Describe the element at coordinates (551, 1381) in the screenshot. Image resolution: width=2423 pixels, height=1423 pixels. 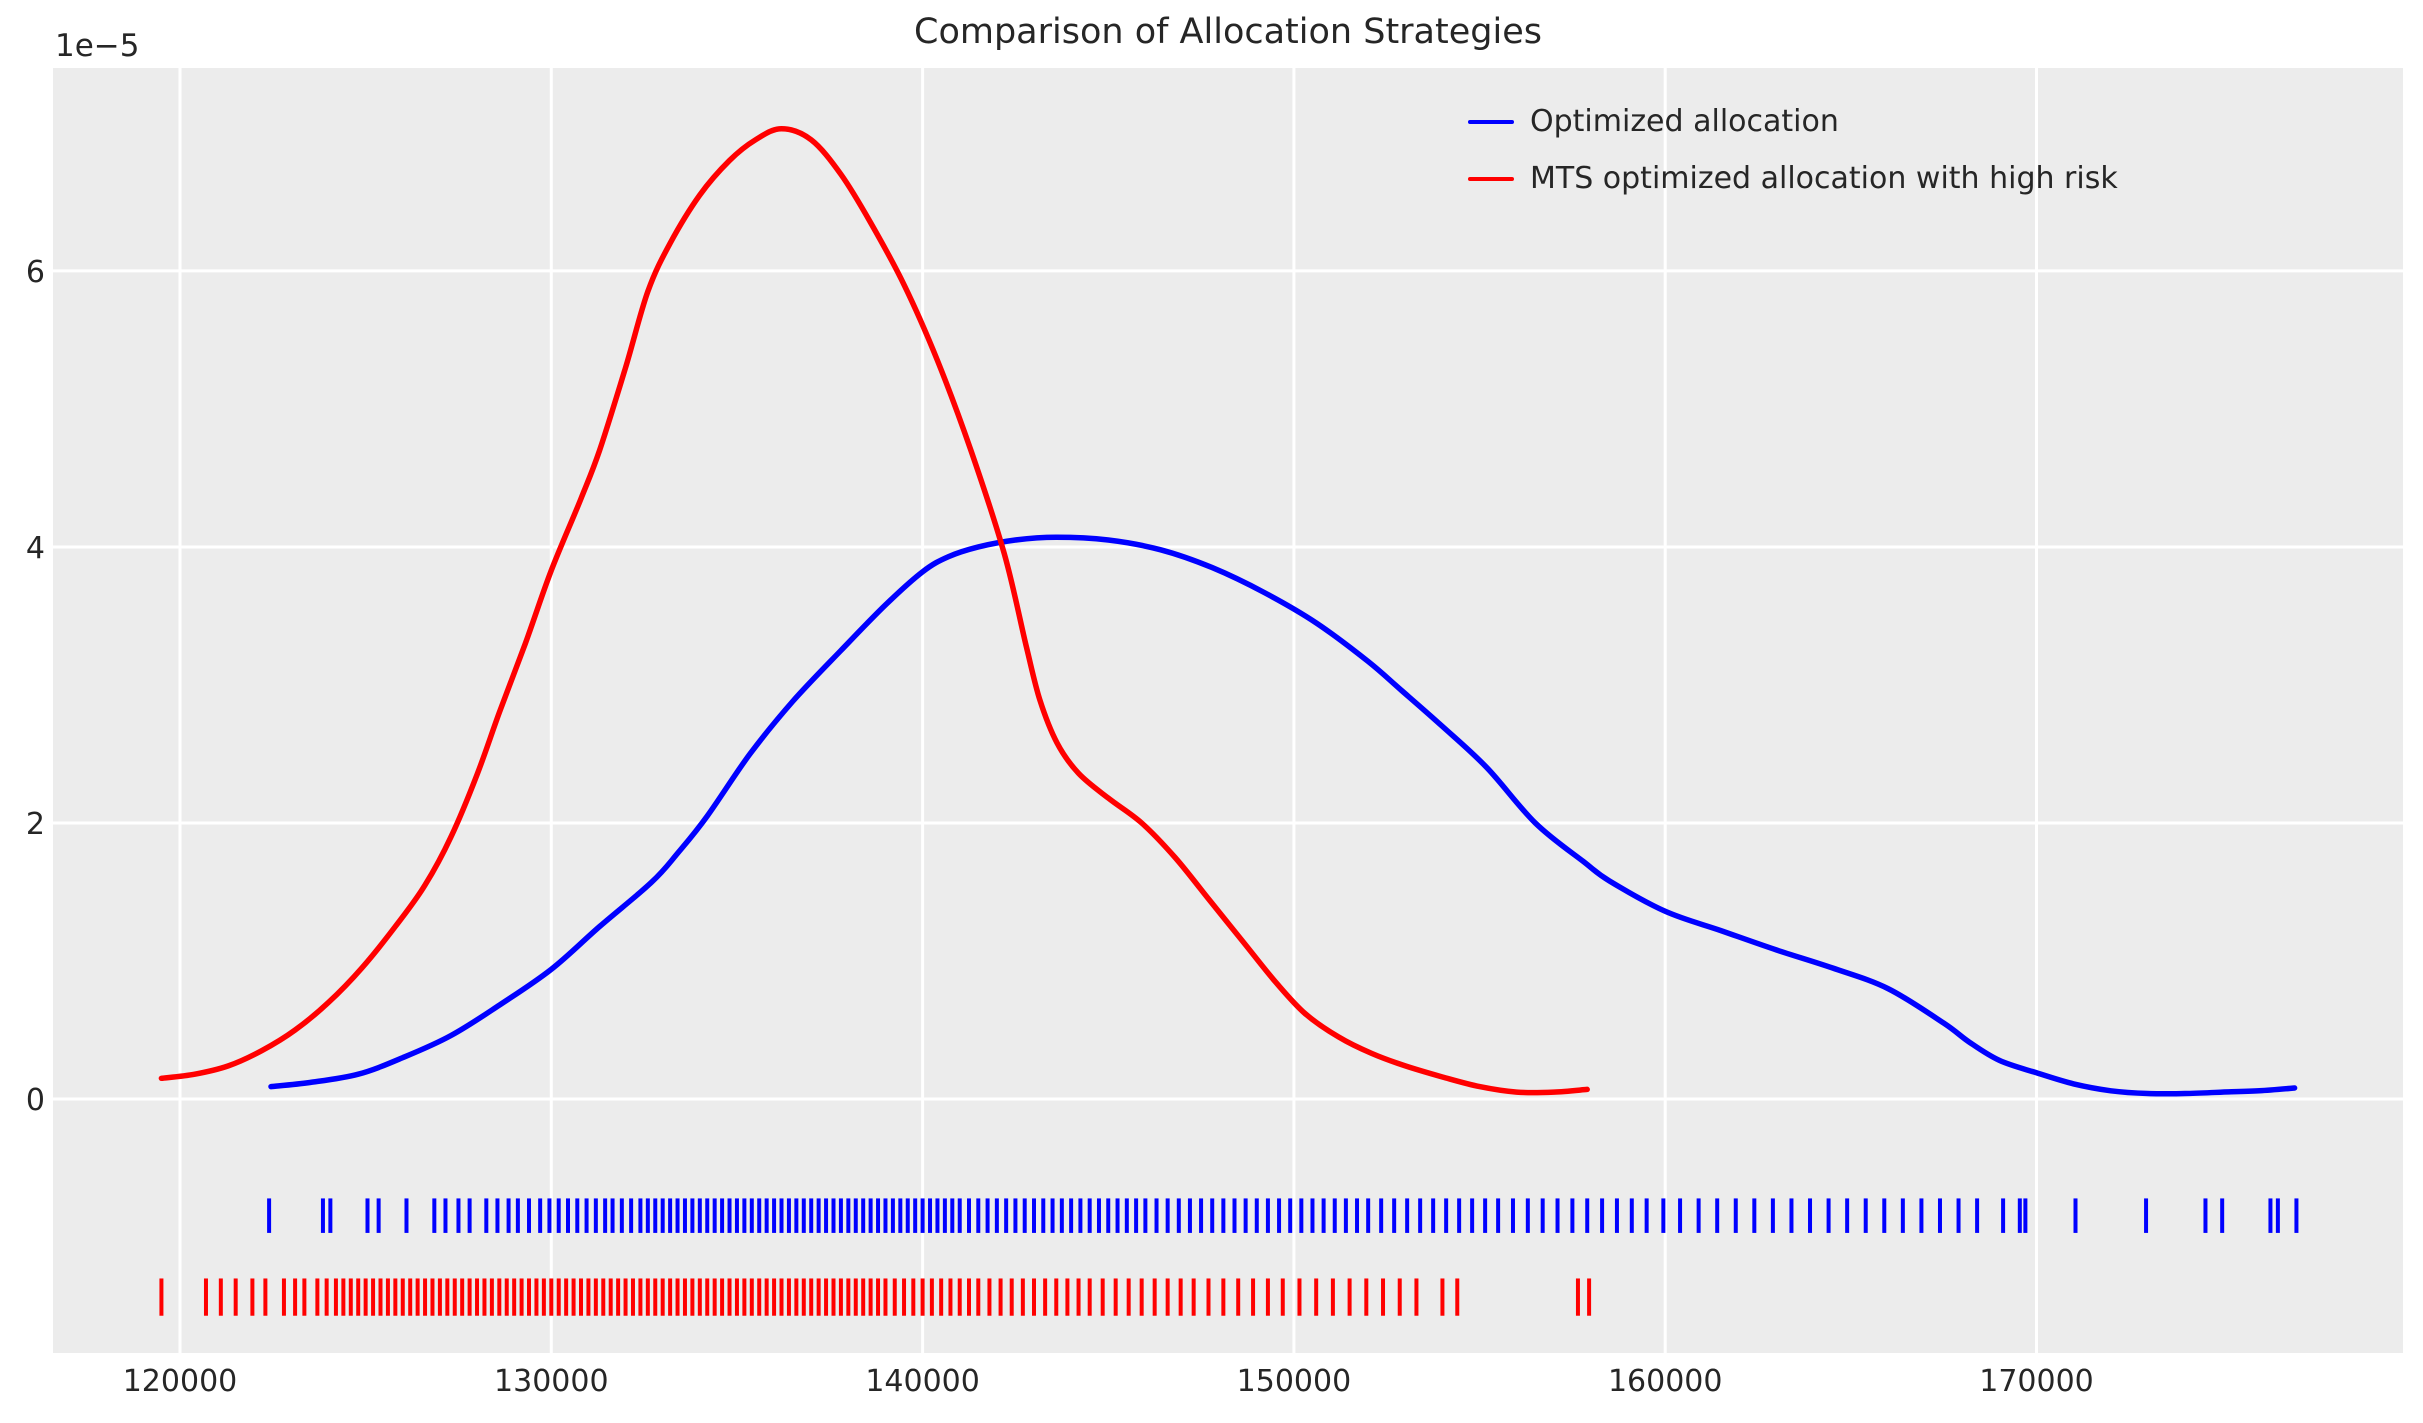
I see `x-tick-label: 130000` at that location.